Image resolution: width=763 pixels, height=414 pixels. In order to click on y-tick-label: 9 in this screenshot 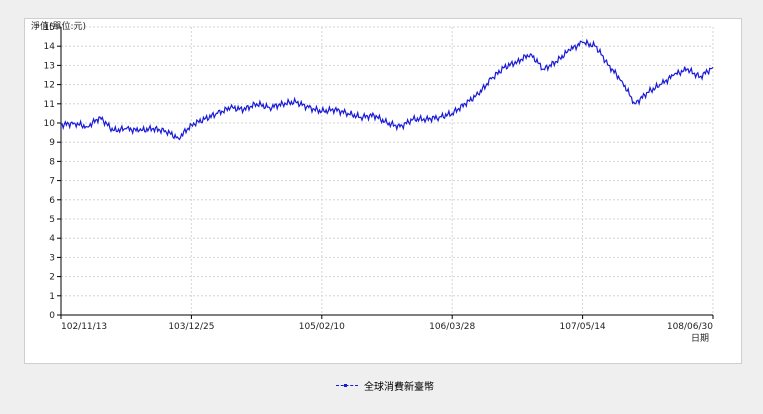, I will do `click(52, 143)`.